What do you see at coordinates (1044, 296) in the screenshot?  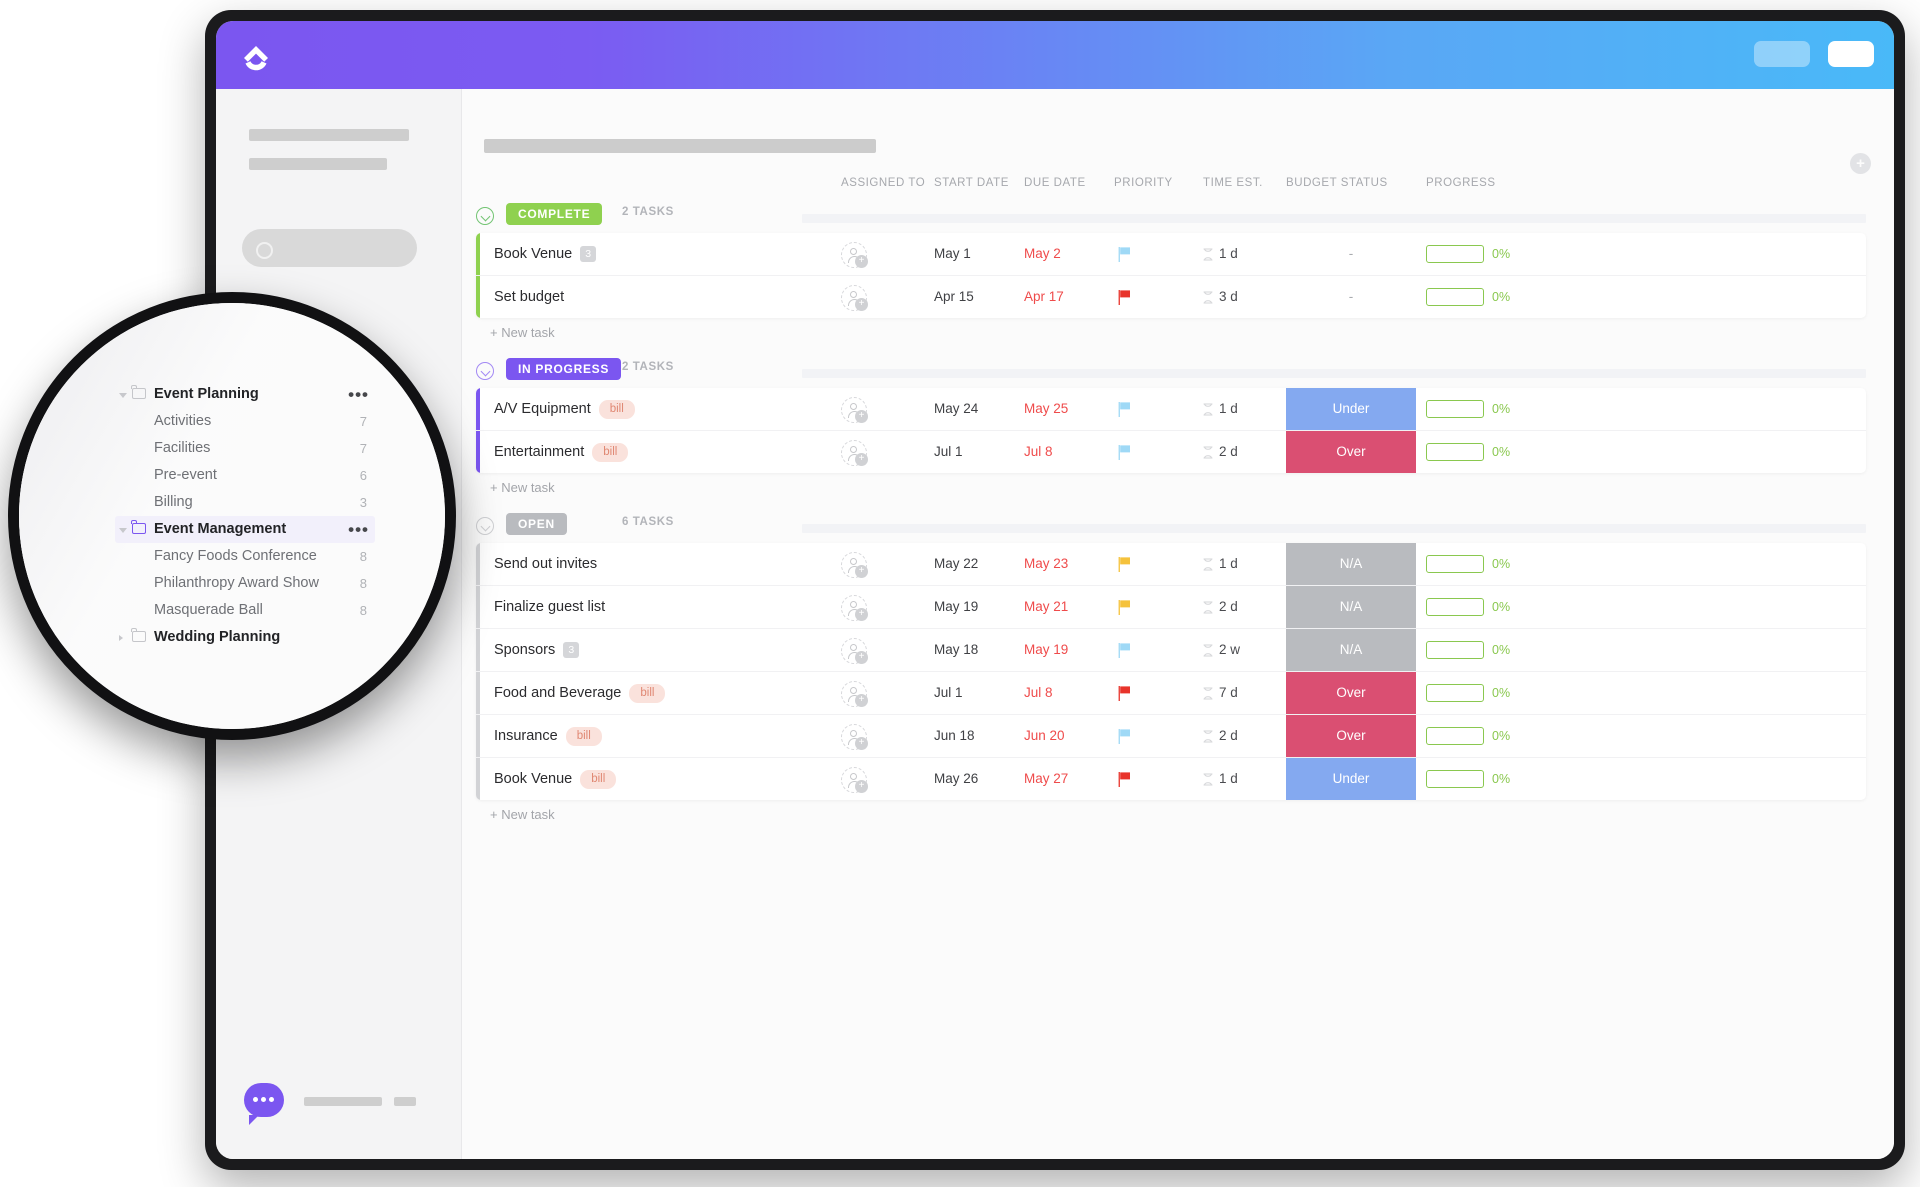 I see `due-date-cell: Apr 17` at bounding box center [1044, 296].